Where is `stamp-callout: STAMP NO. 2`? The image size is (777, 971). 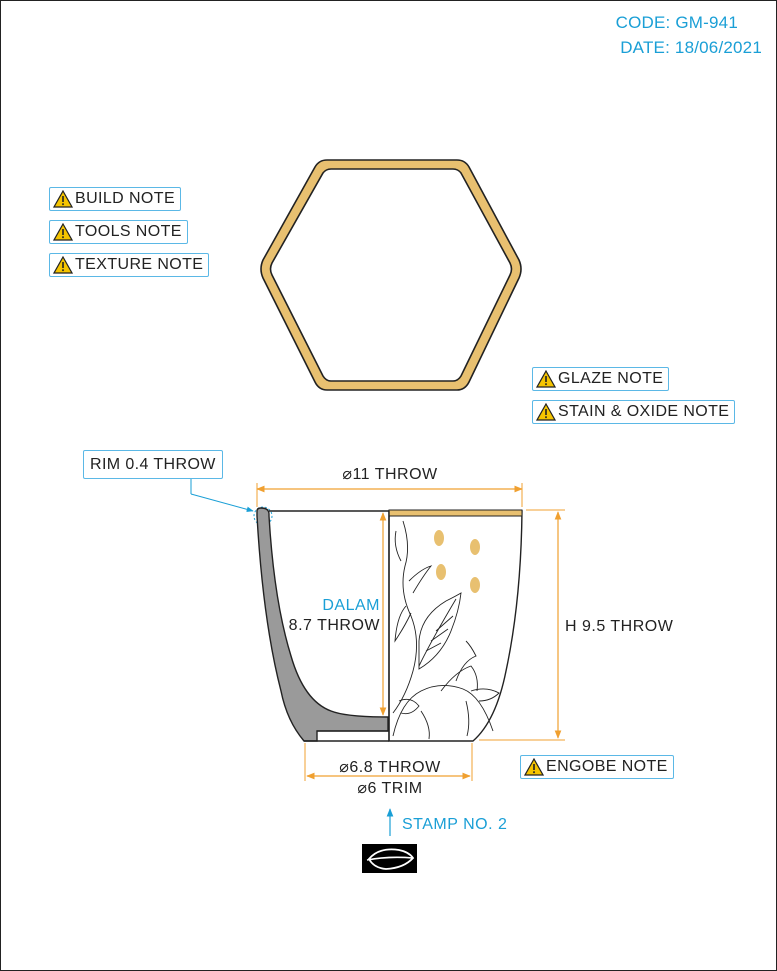
stamp-callout: STAMP NO. 2 is located at coordinates (446, 822).